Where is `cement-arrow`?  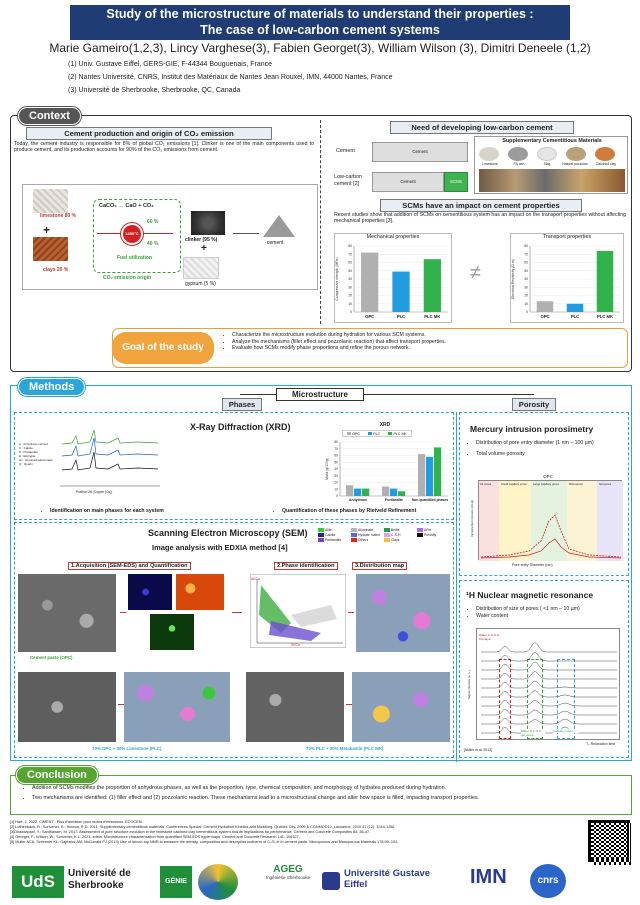 cement-arrow is located at coordinates (246, 233).